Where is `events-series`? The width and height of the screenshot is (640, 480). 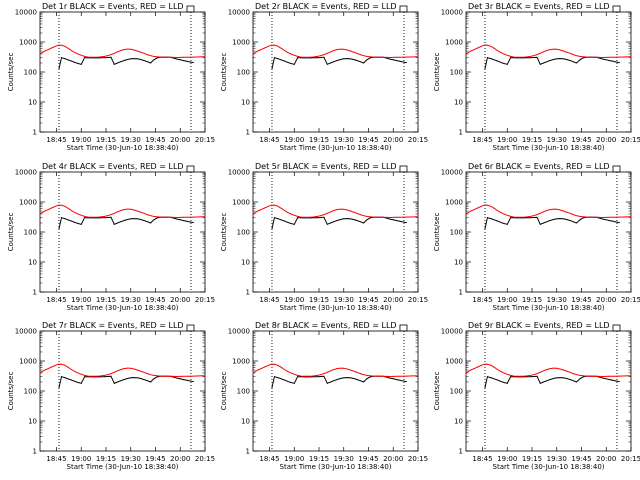
events-series is located at coordinates (339, 382).